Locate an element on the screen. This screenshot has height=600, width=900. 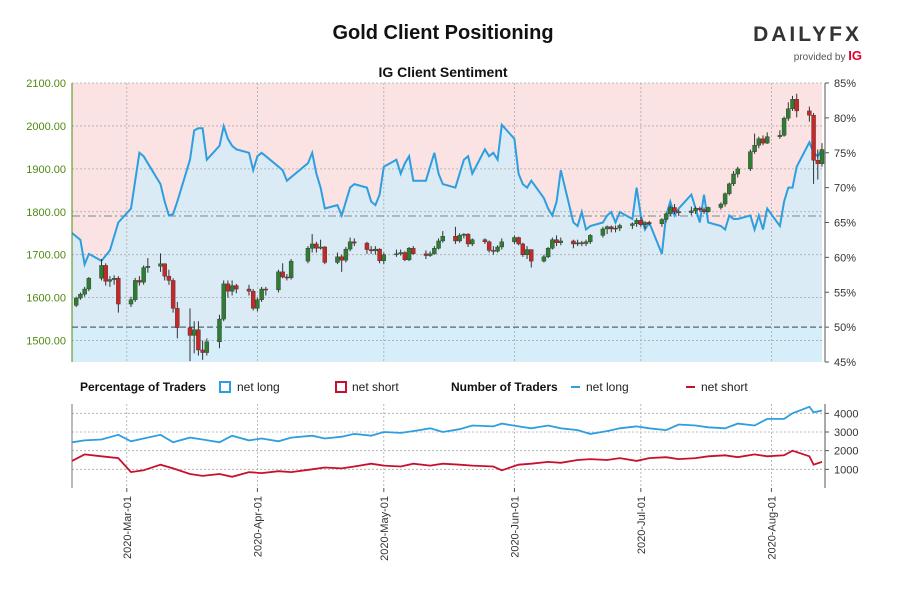
x-tick-label: 2020-Jul-01 is located at coordinates (642, 525).